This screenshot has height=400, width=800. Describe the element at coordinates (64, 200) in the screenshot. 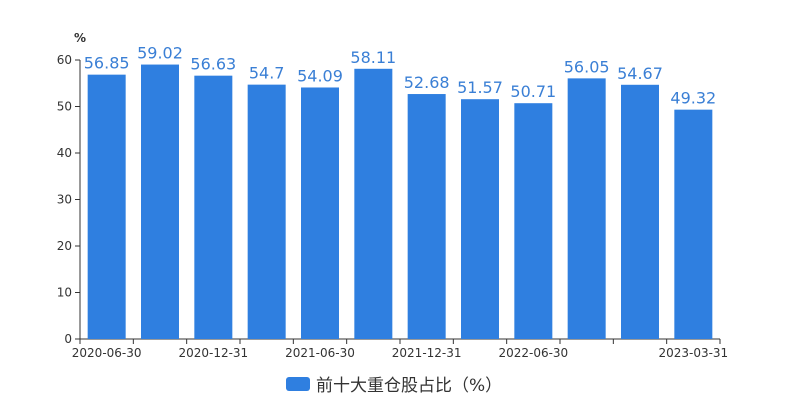

I see `y-tick-label: 30` at that location.